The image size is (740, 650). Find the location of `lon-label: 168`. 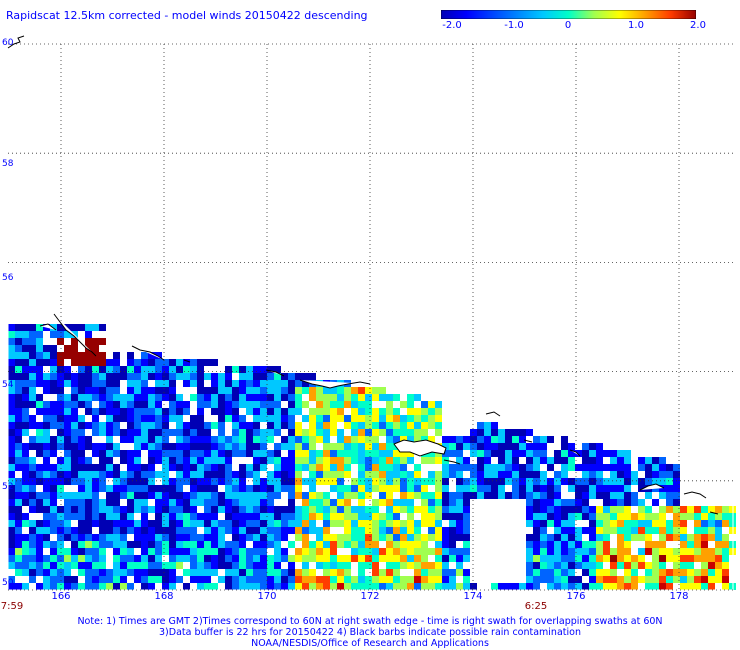

lon-label: 168 is located at coordinates (164, 596).